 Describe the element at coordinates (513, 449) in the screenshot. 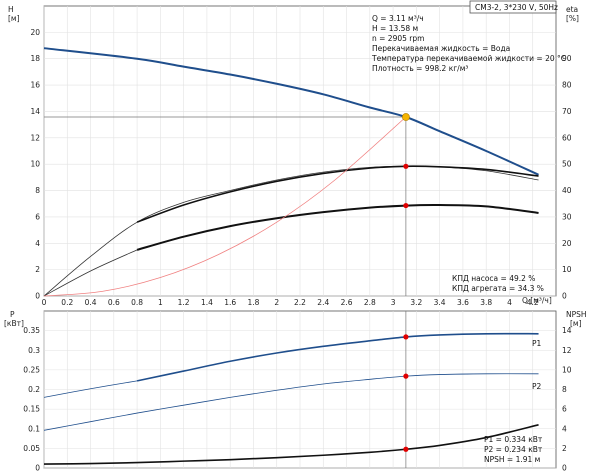

I see `info-p2: P2 = 0.234 кВт` at that location.